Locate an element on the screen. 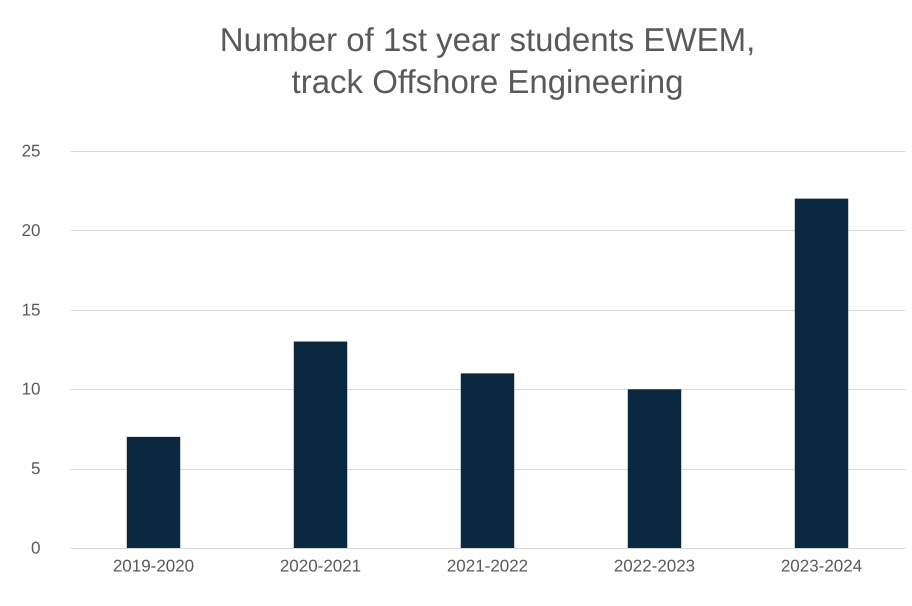 Image resolution: width=912 pixels, height=606 pixels. y-tick-label: 5 is located at coordinates (35, 468).